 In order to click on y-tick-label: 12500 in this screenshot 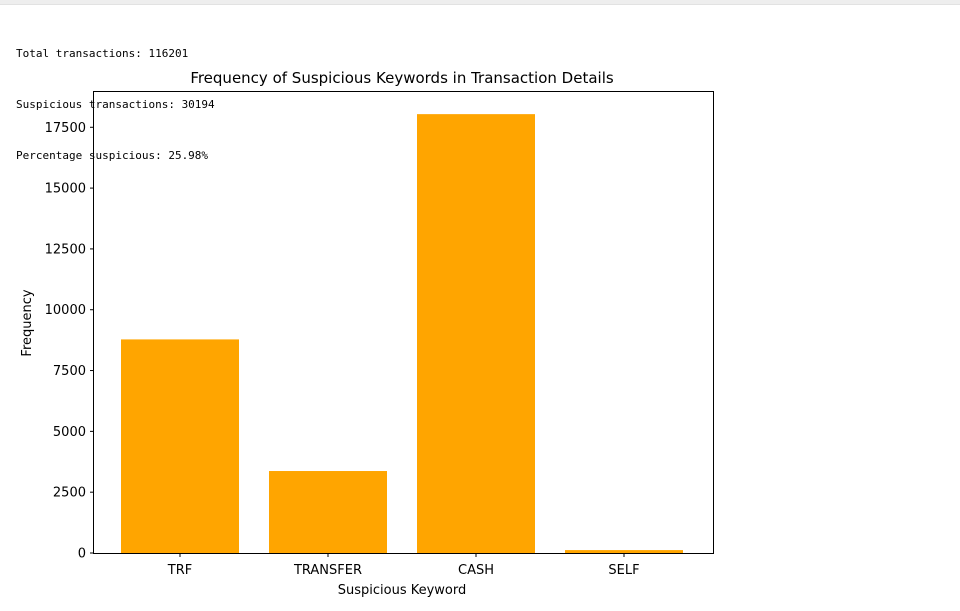, I will do `click(65, 249)`.